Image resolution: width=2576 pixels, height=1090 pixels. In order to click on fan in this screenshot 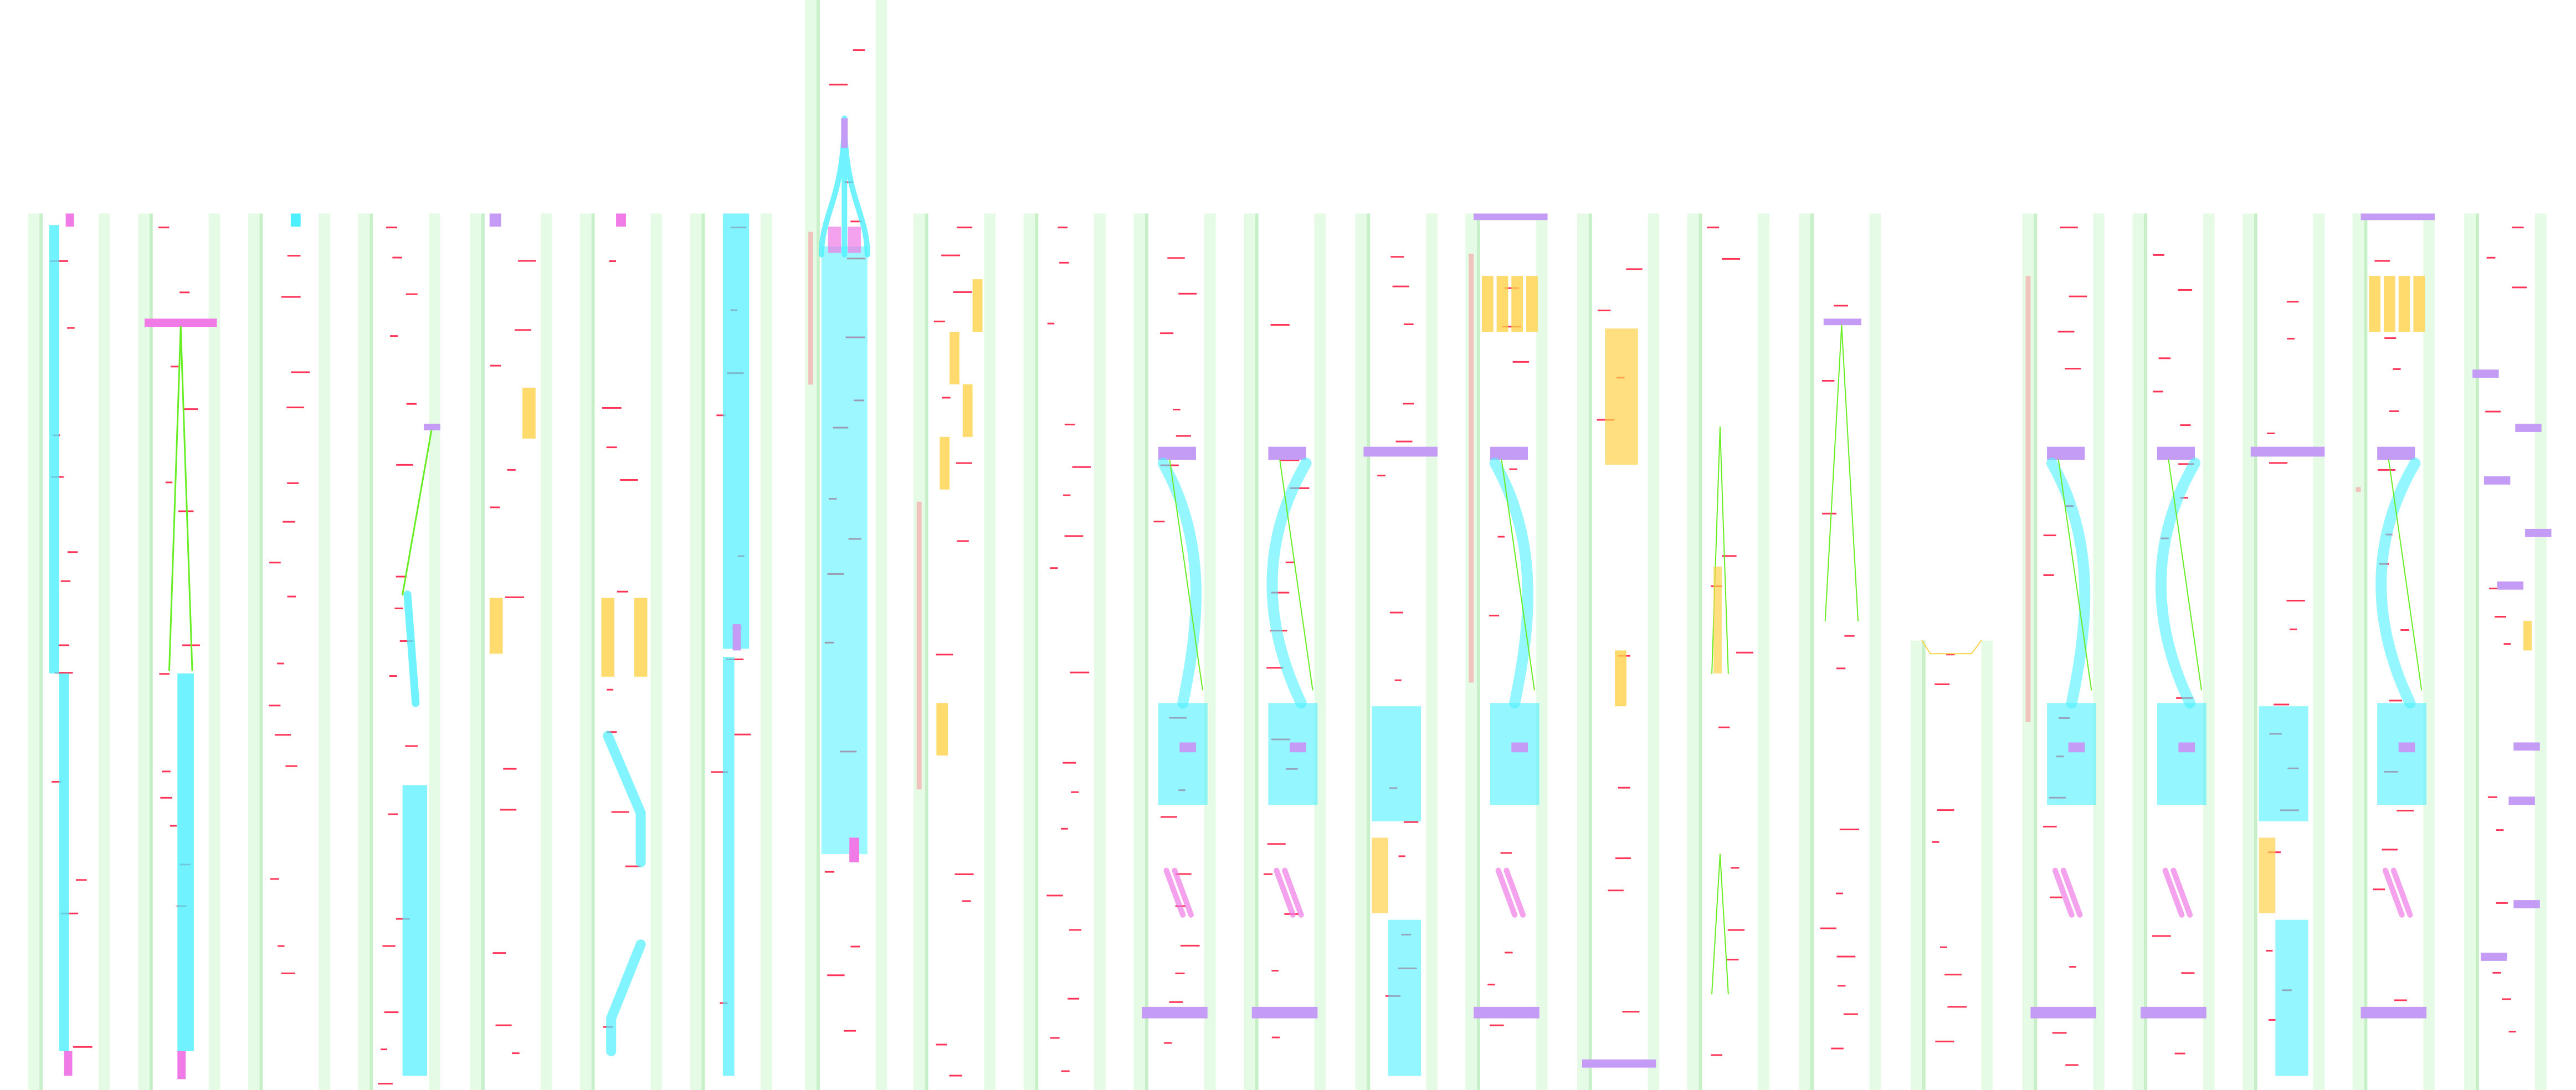, I will do `click(2067, 892)`.